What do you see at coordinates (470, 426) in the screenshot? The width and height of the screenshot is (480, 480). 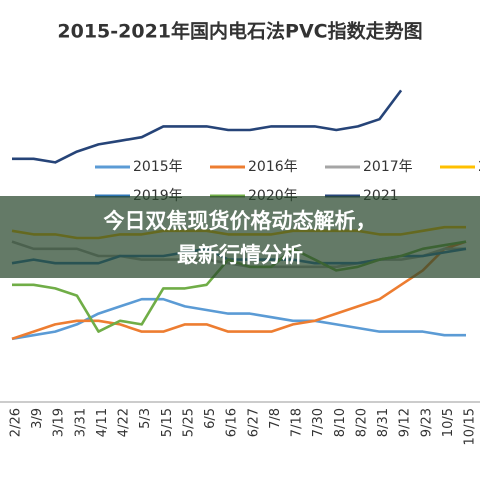 I see `x-tick-label: 10/15` at bounding box center [470, 426].